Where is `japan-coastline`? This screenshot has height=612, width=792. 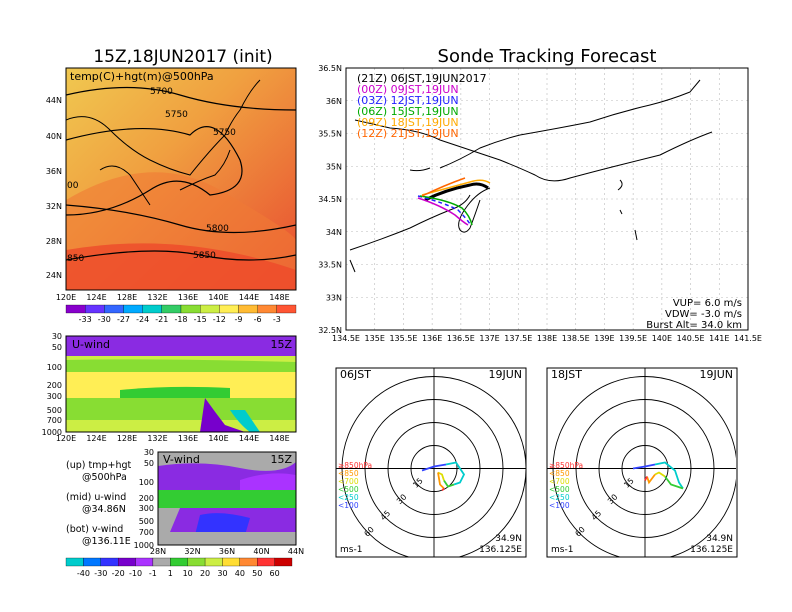
japan-coastline is located at coordinates (531, 176).